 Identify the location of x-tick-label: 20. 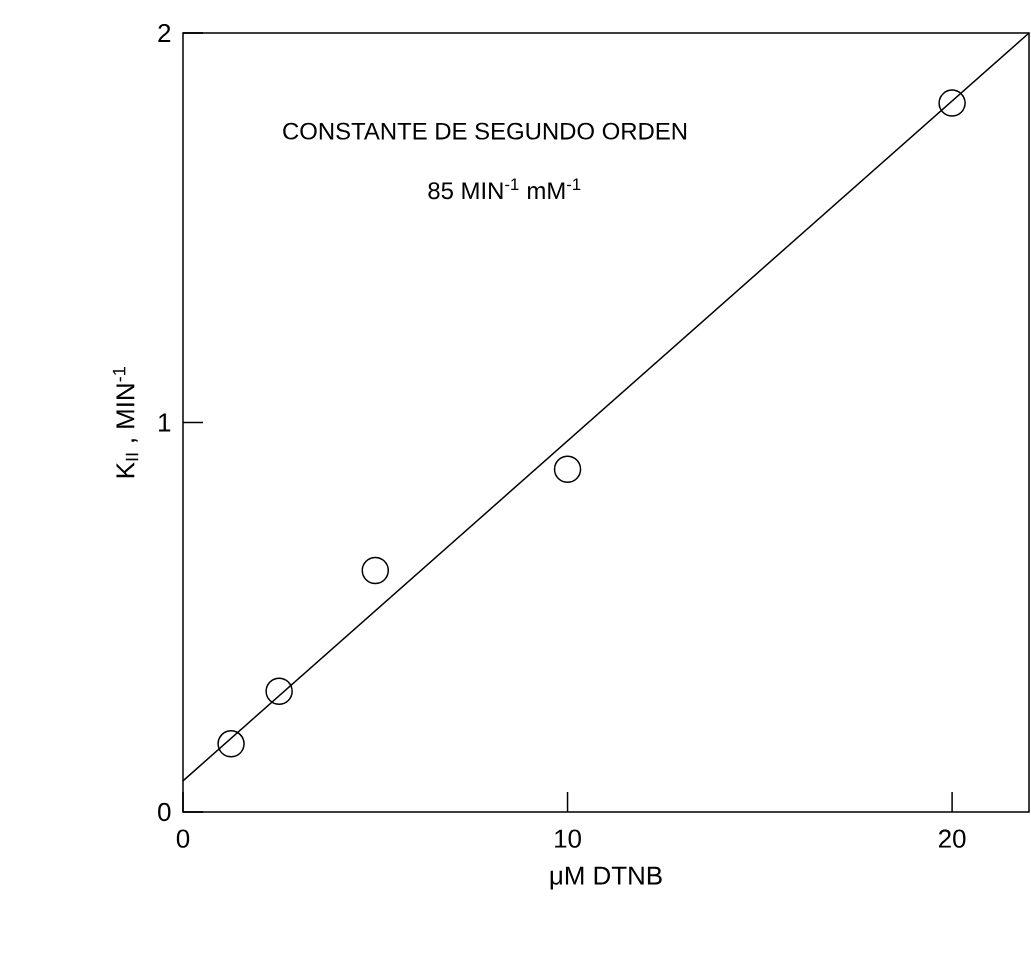
(952, 838).